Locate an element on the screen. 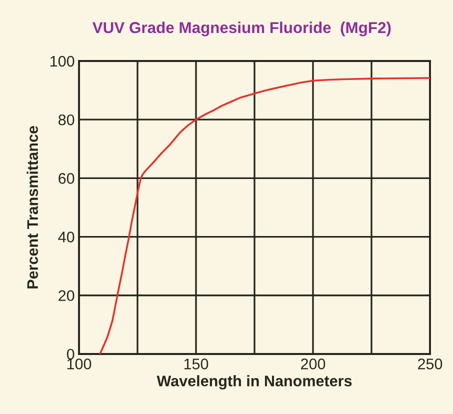 Image resolution: width=453 pixels, height=414 pixels. x-tick-label: 100 is located at coordinates (79, 364).